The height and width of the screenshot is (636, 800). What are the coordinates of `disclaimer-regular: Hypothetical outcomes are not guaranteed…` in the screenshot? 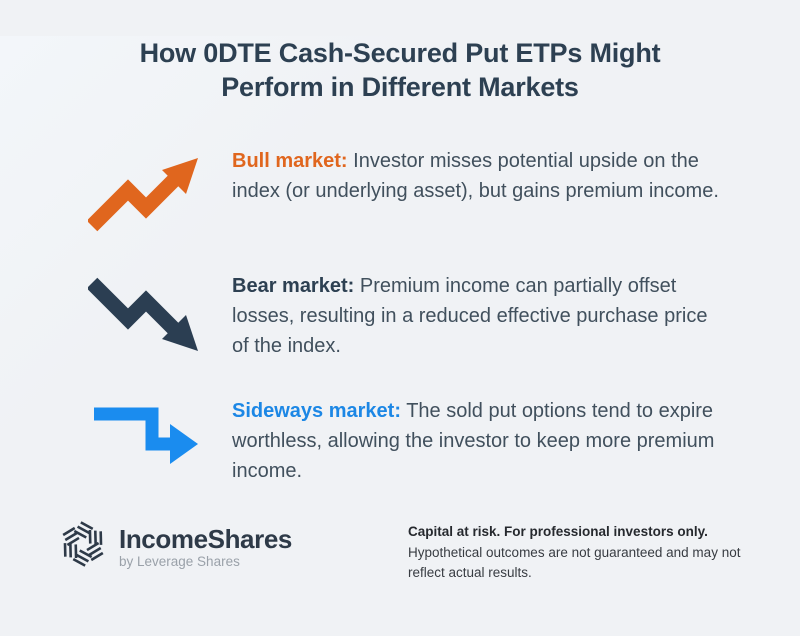 It's located at (574, 562).